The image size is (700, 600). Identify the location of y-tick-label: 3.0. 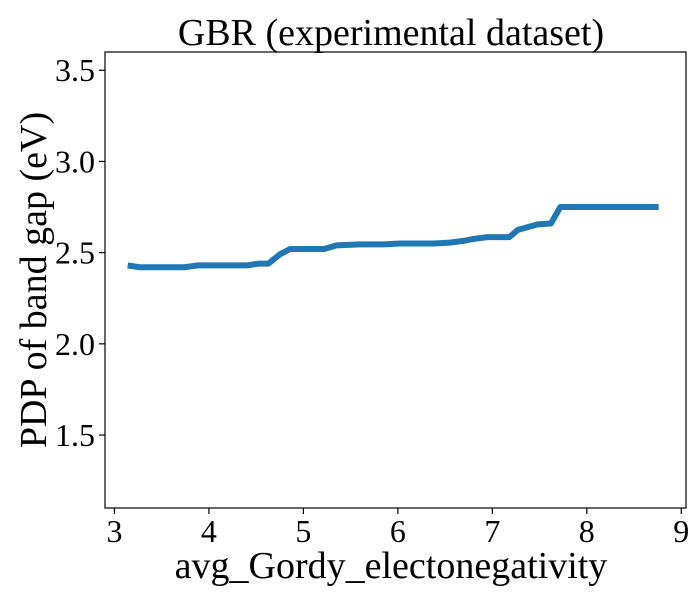
(75, 161).